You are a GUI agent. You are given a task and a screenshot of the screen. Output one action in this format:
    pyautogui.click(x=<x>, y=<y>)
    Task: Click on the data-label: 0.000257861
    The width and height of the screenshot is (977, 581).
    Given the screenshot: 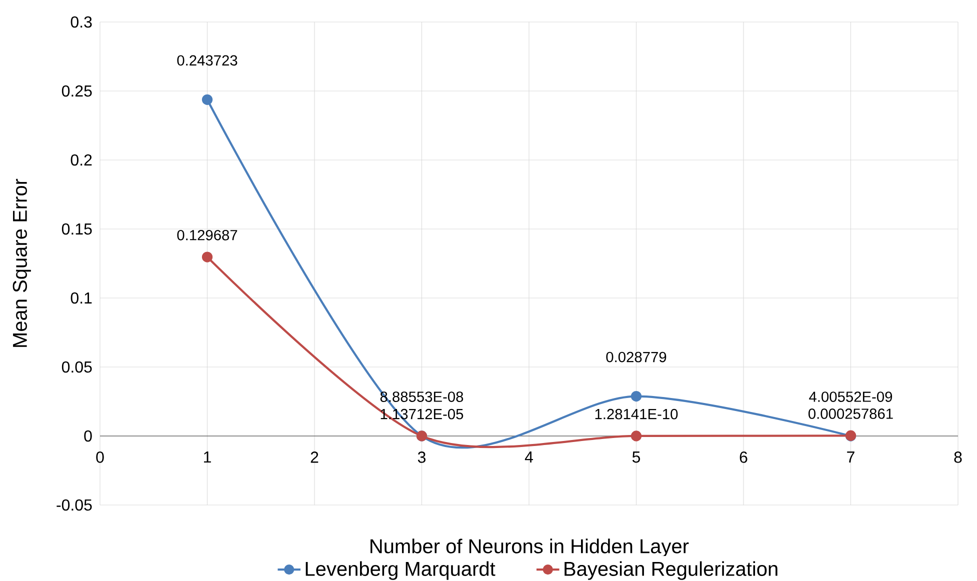 What is the action you would take?
    pyautogui.click(x=850, y=413)
    